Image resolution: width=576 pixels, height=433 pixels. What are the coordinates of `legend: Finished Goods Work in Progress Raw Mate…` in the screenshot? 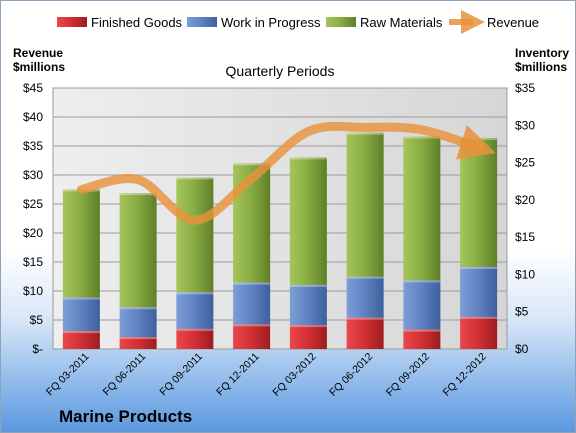 It's located at (298, 22).